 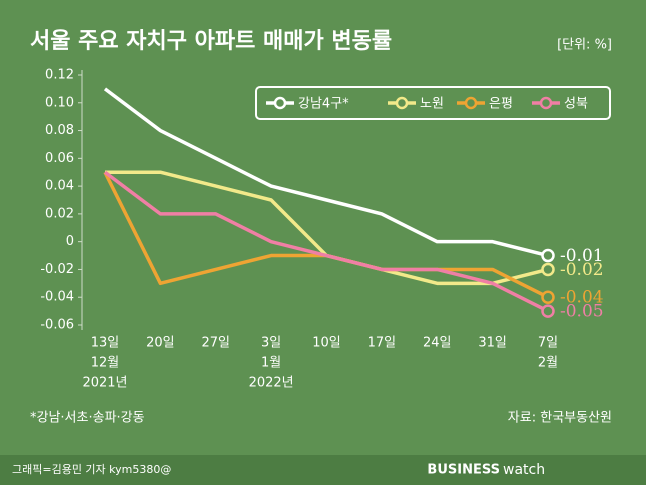 I want to click on footnote: *강남·서초·송파·강동, so click(x=87, y=418).